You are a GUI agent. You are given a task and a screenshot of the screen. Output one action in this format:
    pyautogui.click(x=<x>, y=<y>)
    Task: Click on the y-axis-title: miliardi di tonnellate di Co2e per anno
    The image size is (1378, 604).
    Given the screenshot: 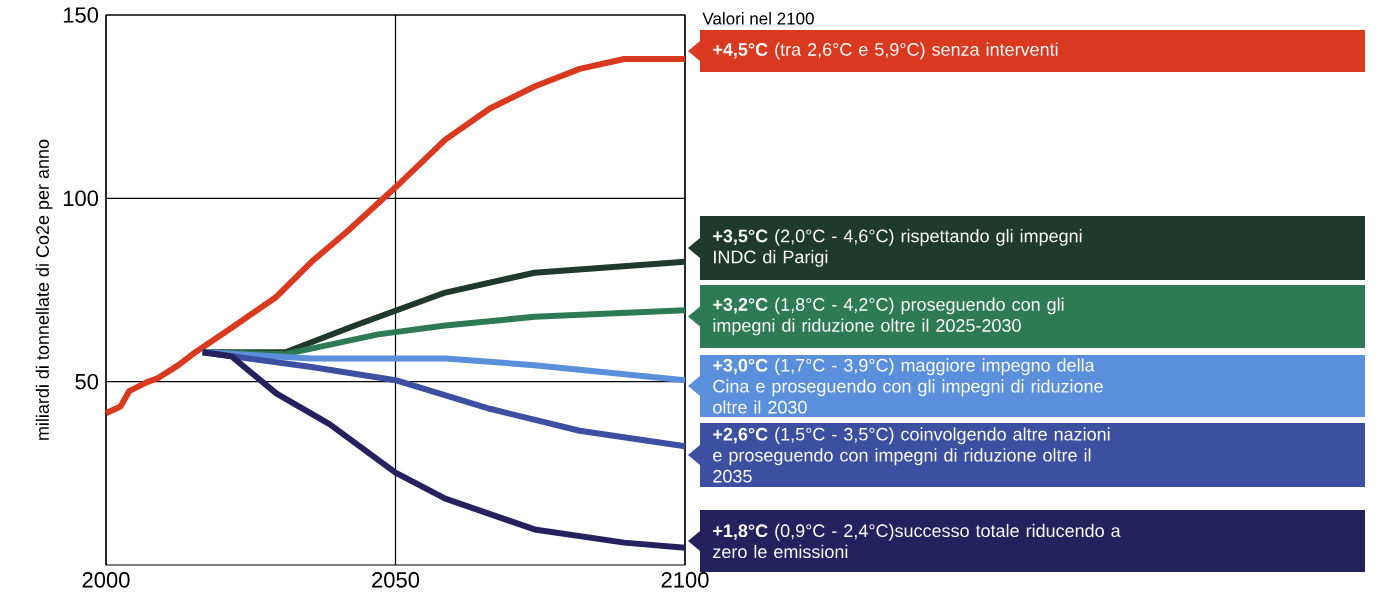 What is the action you would take?
    pyautogui.click(x=44, y=289)
    